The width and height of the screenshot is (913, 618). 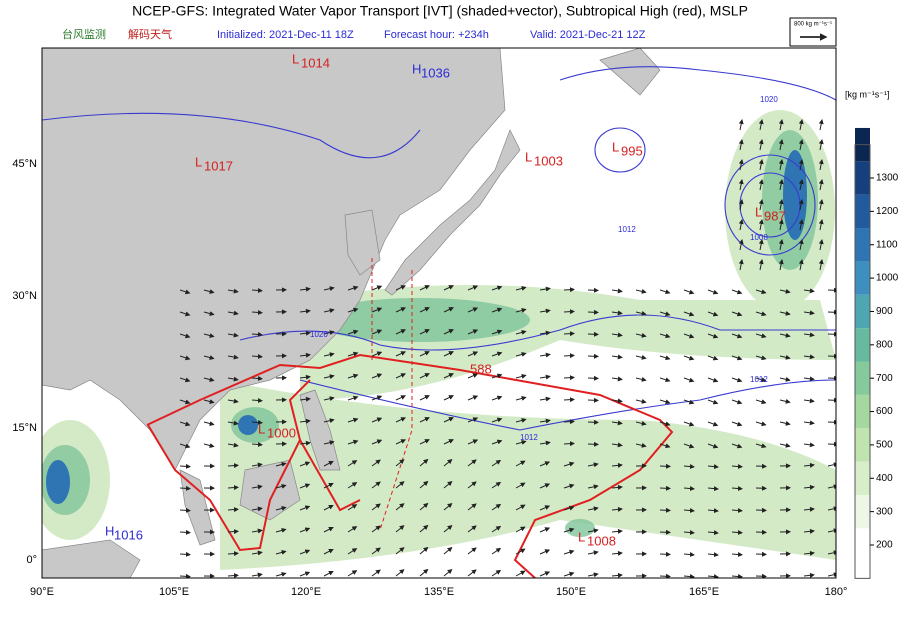 I want to click on colorbar-tick-label: 300, so click(x=884, y=511).